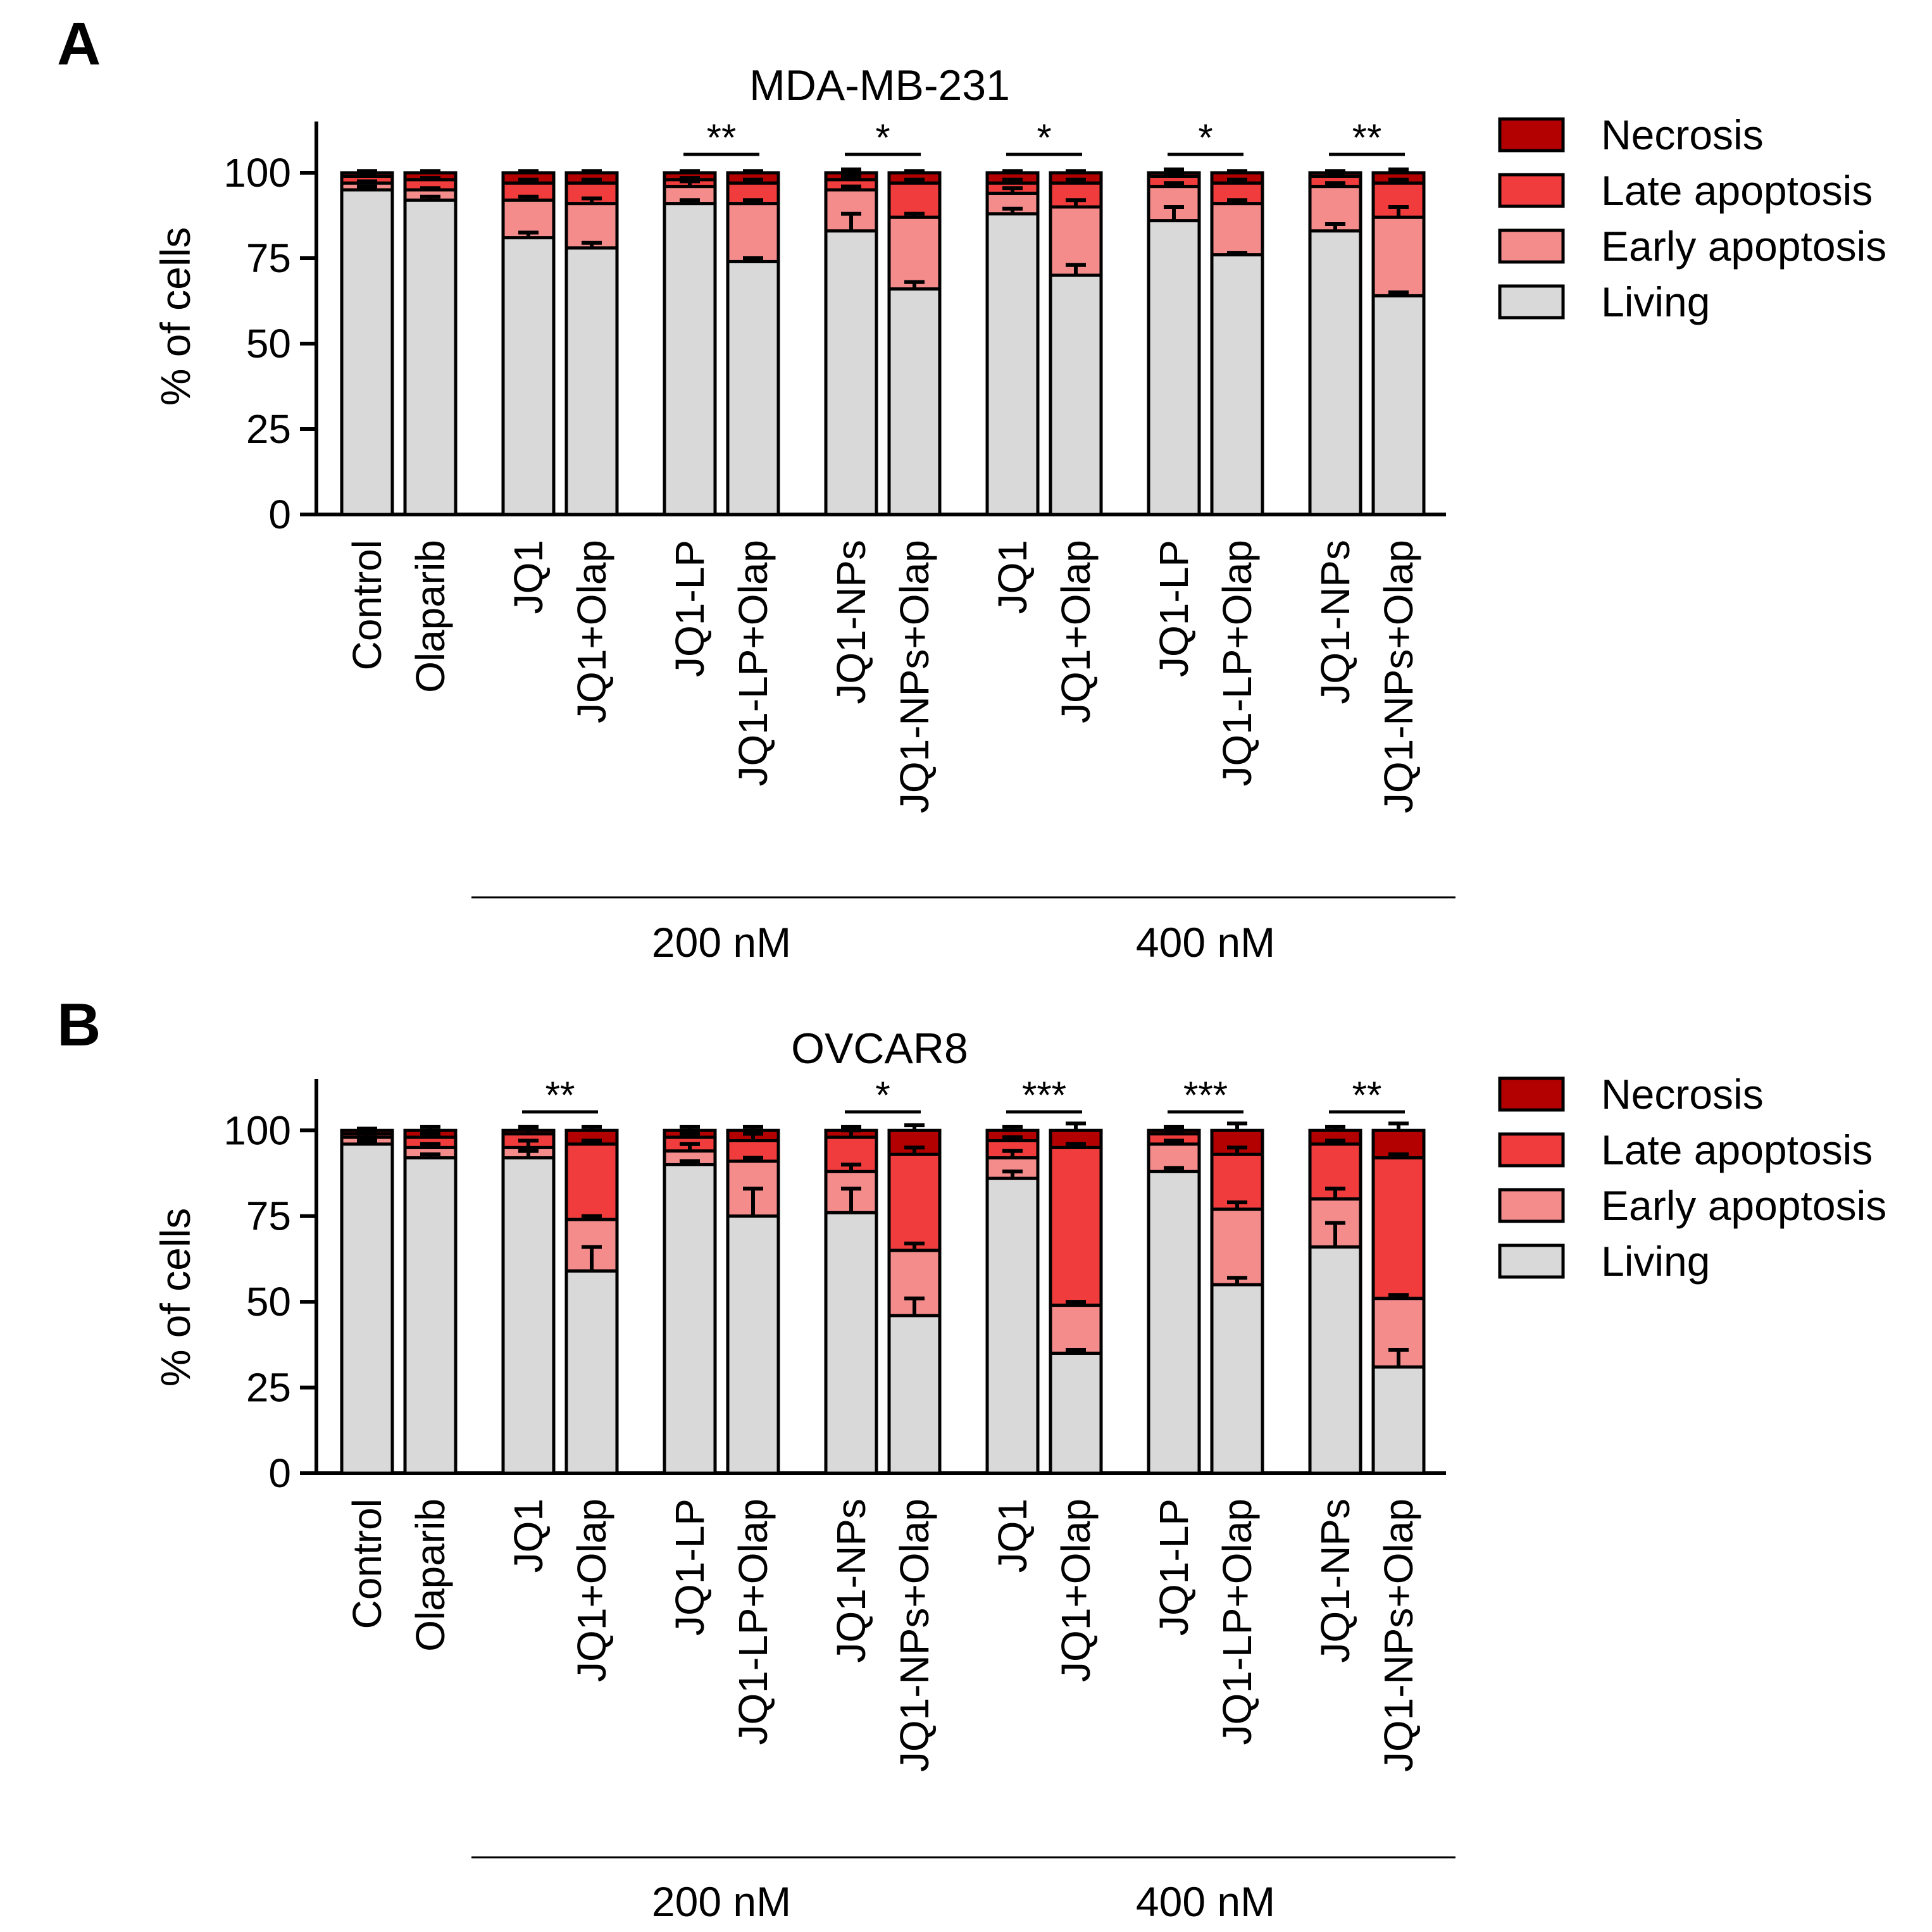 Image resolution: width=1932 pixels, height=1932 pixels. I want to click on significance-label: ***, so click(1205, 1095).